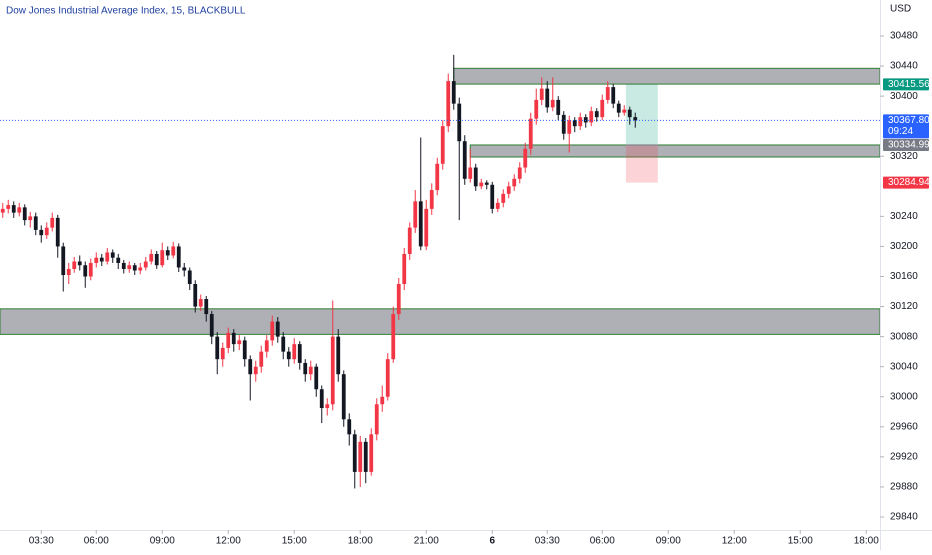  What do you see at coordinates (904, 96) in the screenshot?
I see `y-tick-label: 30400` at bounding box center [904, 96].